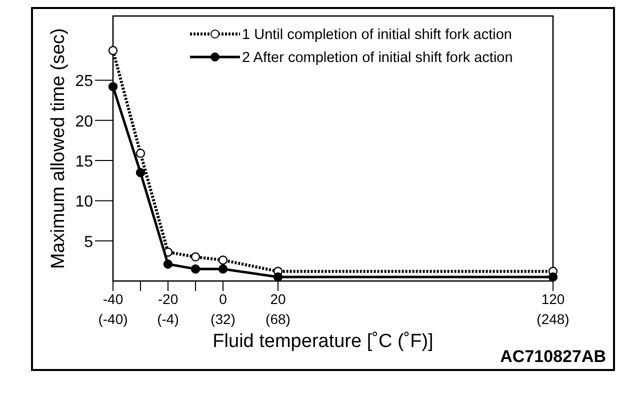  What do you see at coordinates (323, 341) in the screenshot?
I see `x-axis-title: Fluid temperature [˚C (˚F)]` at bounding box center [323, 341].